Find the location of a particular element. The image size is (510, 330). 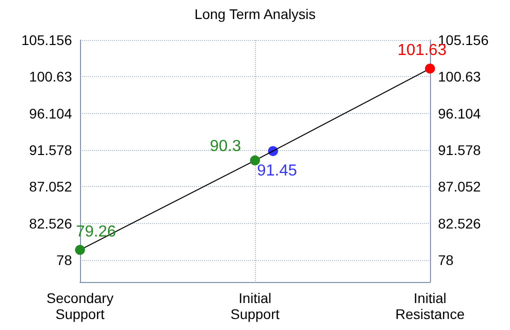

y-tick-label: 96.104 is located at coordinates (50, 113).